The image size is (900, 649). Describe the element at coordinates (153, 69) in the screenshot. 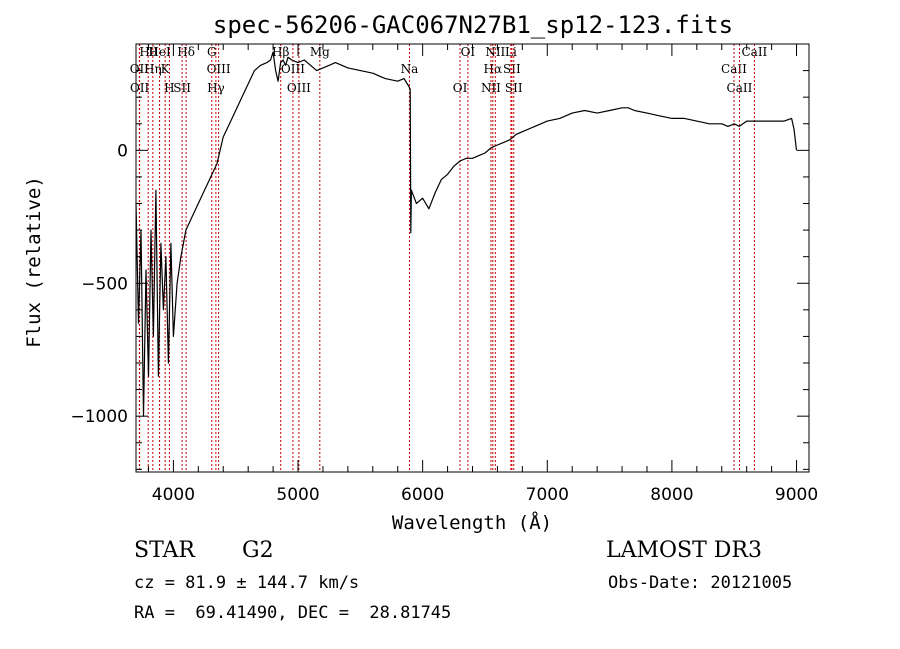

I see `line-label-10: Hη` at that location.